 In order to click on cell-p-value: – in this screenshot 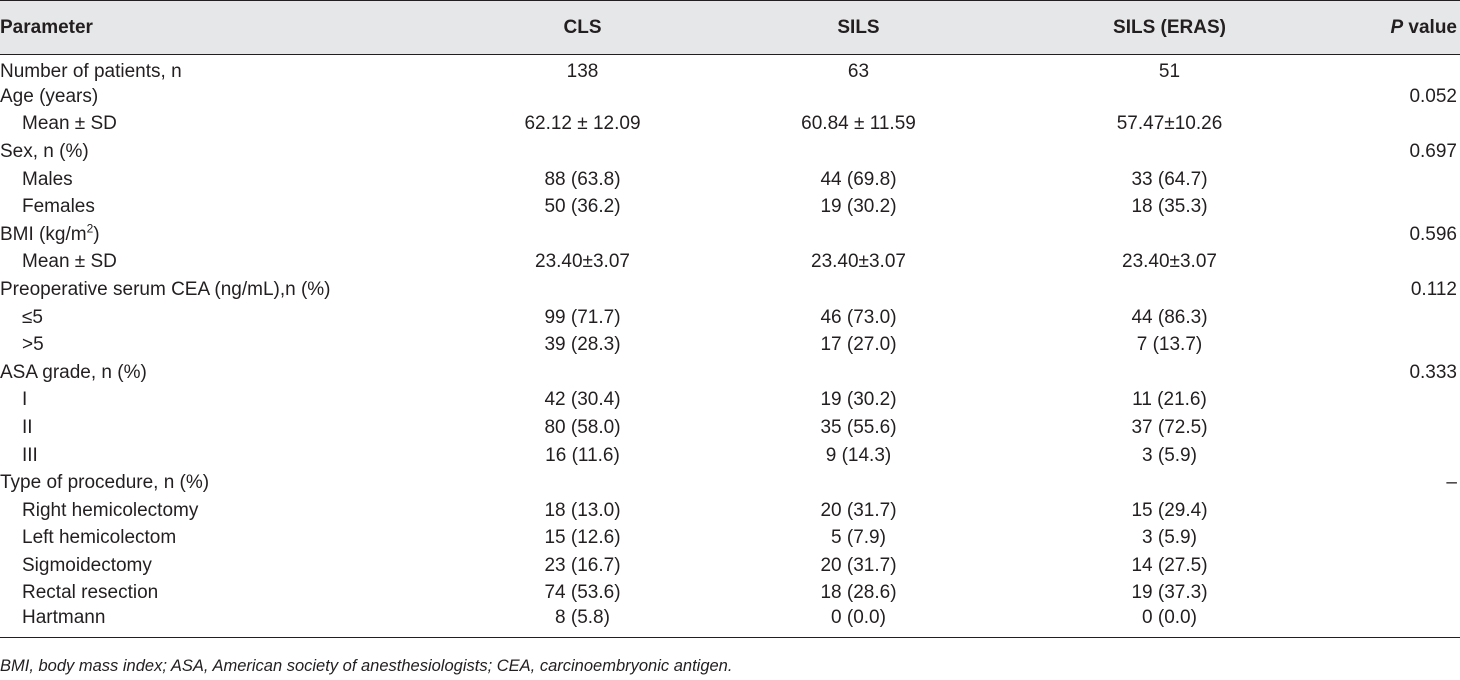, I will do `click(1451, 483)`.